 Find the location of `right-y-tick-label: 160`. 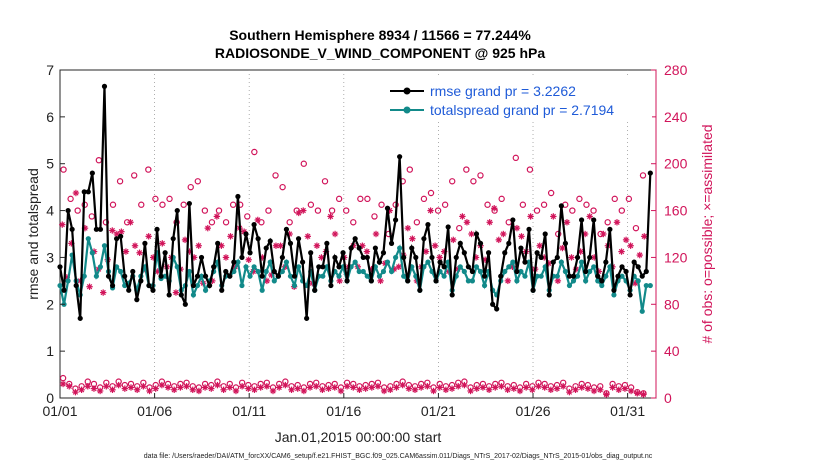

right-y-tick-label: 160 is located at coordinates (676, 211).